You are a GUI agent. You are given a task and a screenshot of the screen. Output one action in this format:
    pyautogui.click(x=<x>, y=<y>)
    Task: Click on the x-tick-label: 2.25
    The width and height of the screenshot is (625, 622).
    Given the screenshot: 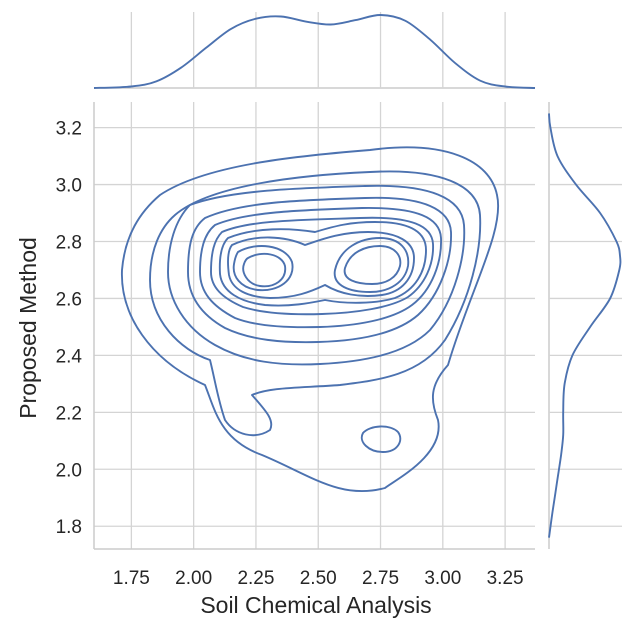 What is the action you would take?
    pyautogui.click(x=255, y=578)
    